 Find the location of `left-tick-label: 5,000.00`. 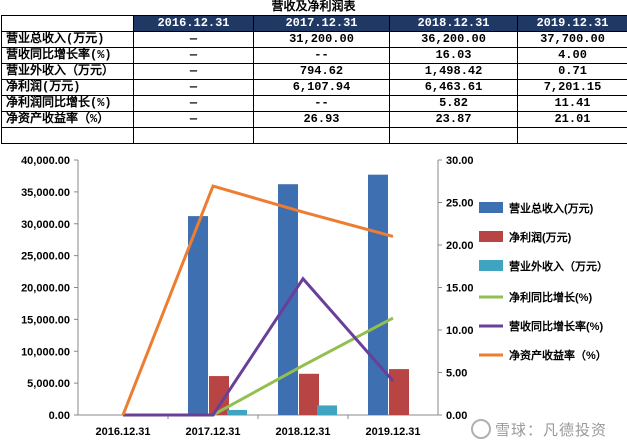

left-tick-label: 5,000.00 is located at coordinates (48, 384).